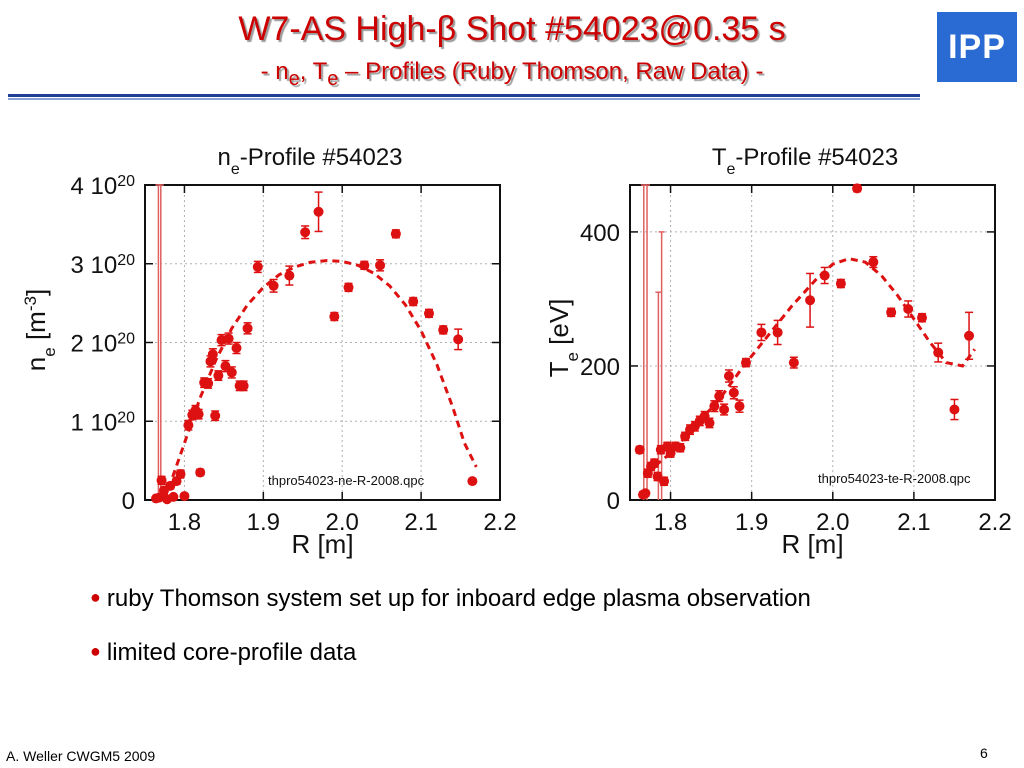 This screenshot has height=768, width=1024. I want to click on title-rule-shadow, so click(464, 99).